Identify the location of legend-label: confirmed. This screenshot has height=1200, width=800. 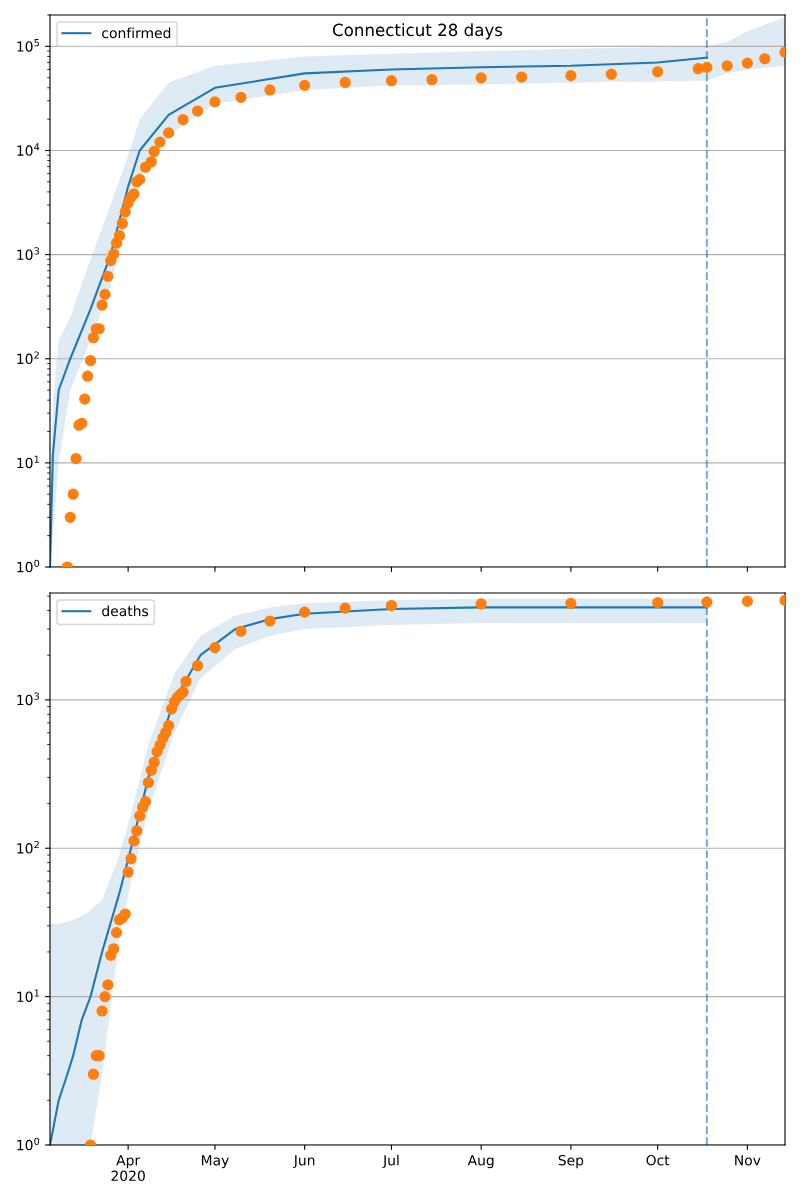
(136, 33).